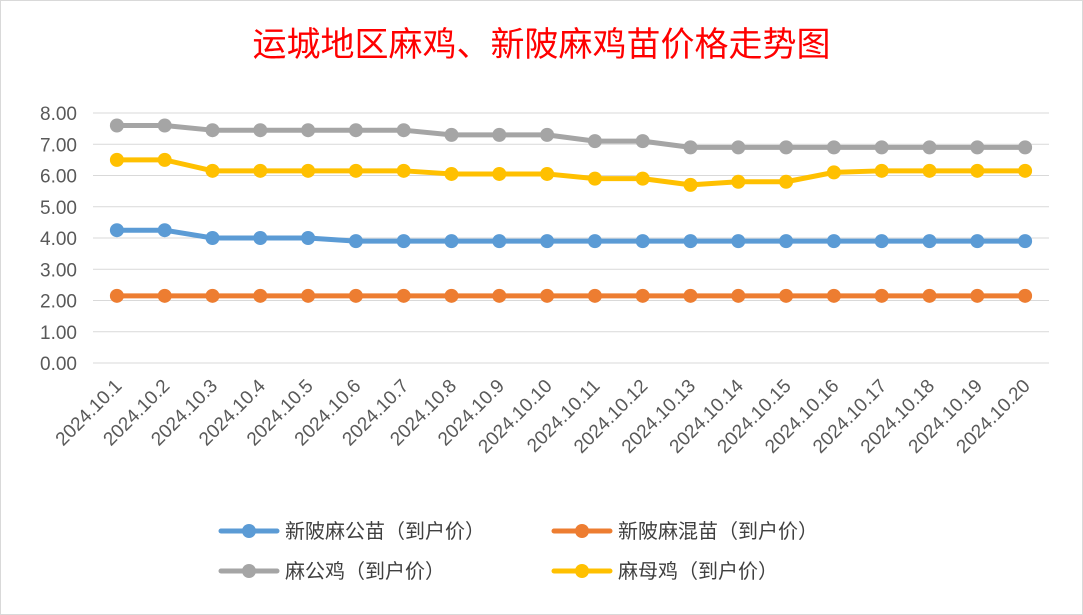 This screenshot has height=615, width=1083. I want to click on legend-item: 麻母鸡（到户价）, so click(664, 571).